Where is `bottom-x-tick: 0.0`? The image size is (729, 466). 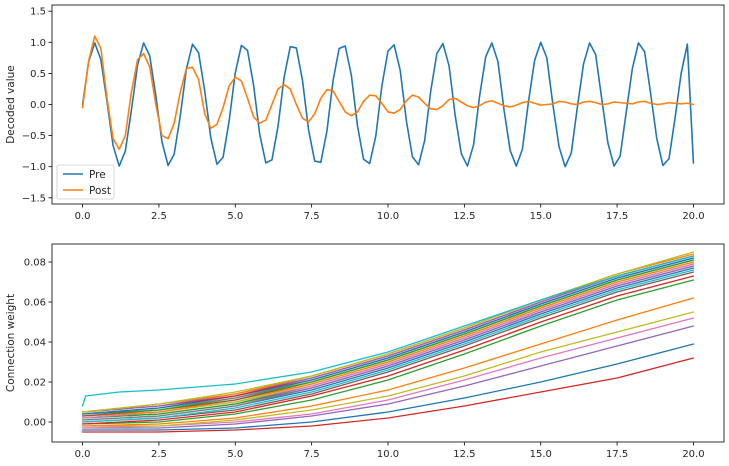 bottom-x-tick: 0.0 is located at coordinates (83, 454).